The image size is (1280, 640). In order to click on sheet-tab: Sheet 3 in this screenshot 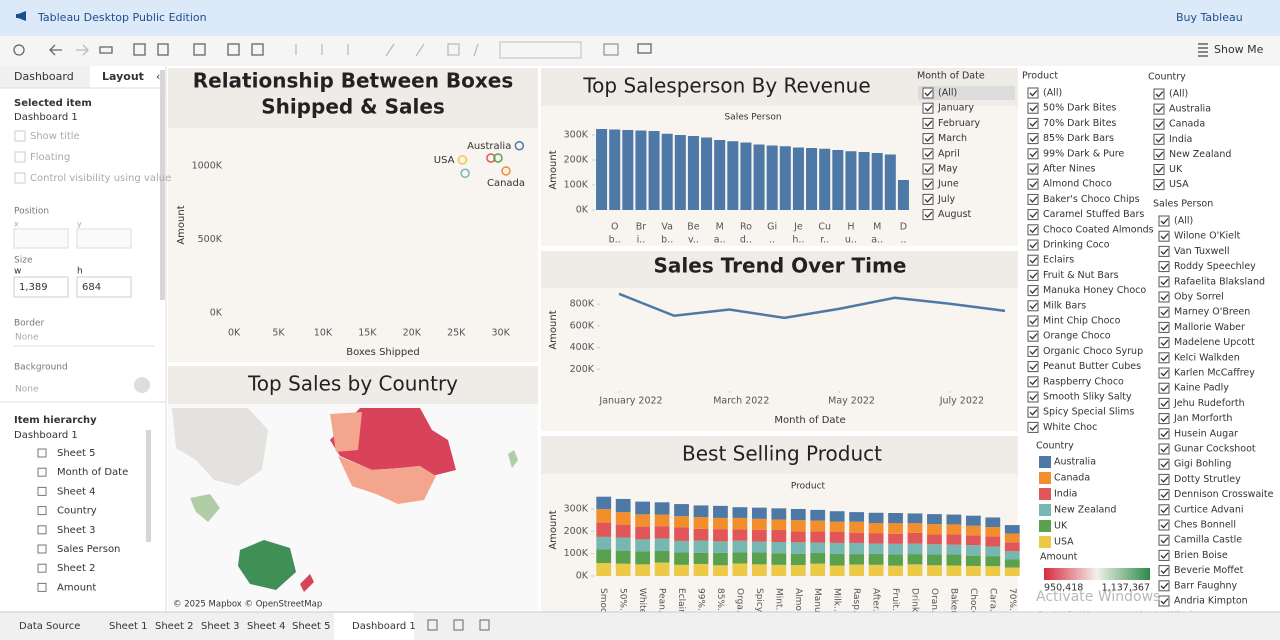, I will do `click(220, 626)`.